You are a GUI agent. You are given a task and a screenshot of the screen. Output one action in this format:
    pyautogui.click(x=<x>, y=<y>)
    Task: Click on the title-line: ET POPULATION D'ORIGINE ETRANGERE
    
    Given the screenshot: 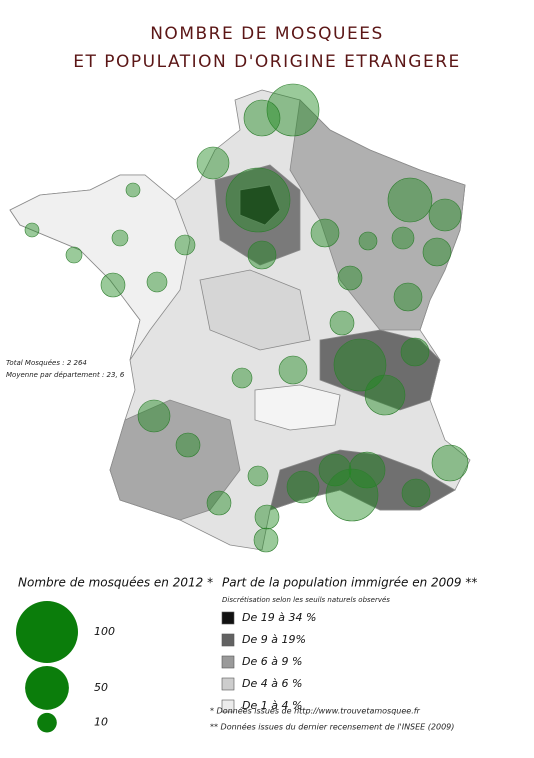 What is the action you would take?
    pyautogui.click(x=267, y=62)
    